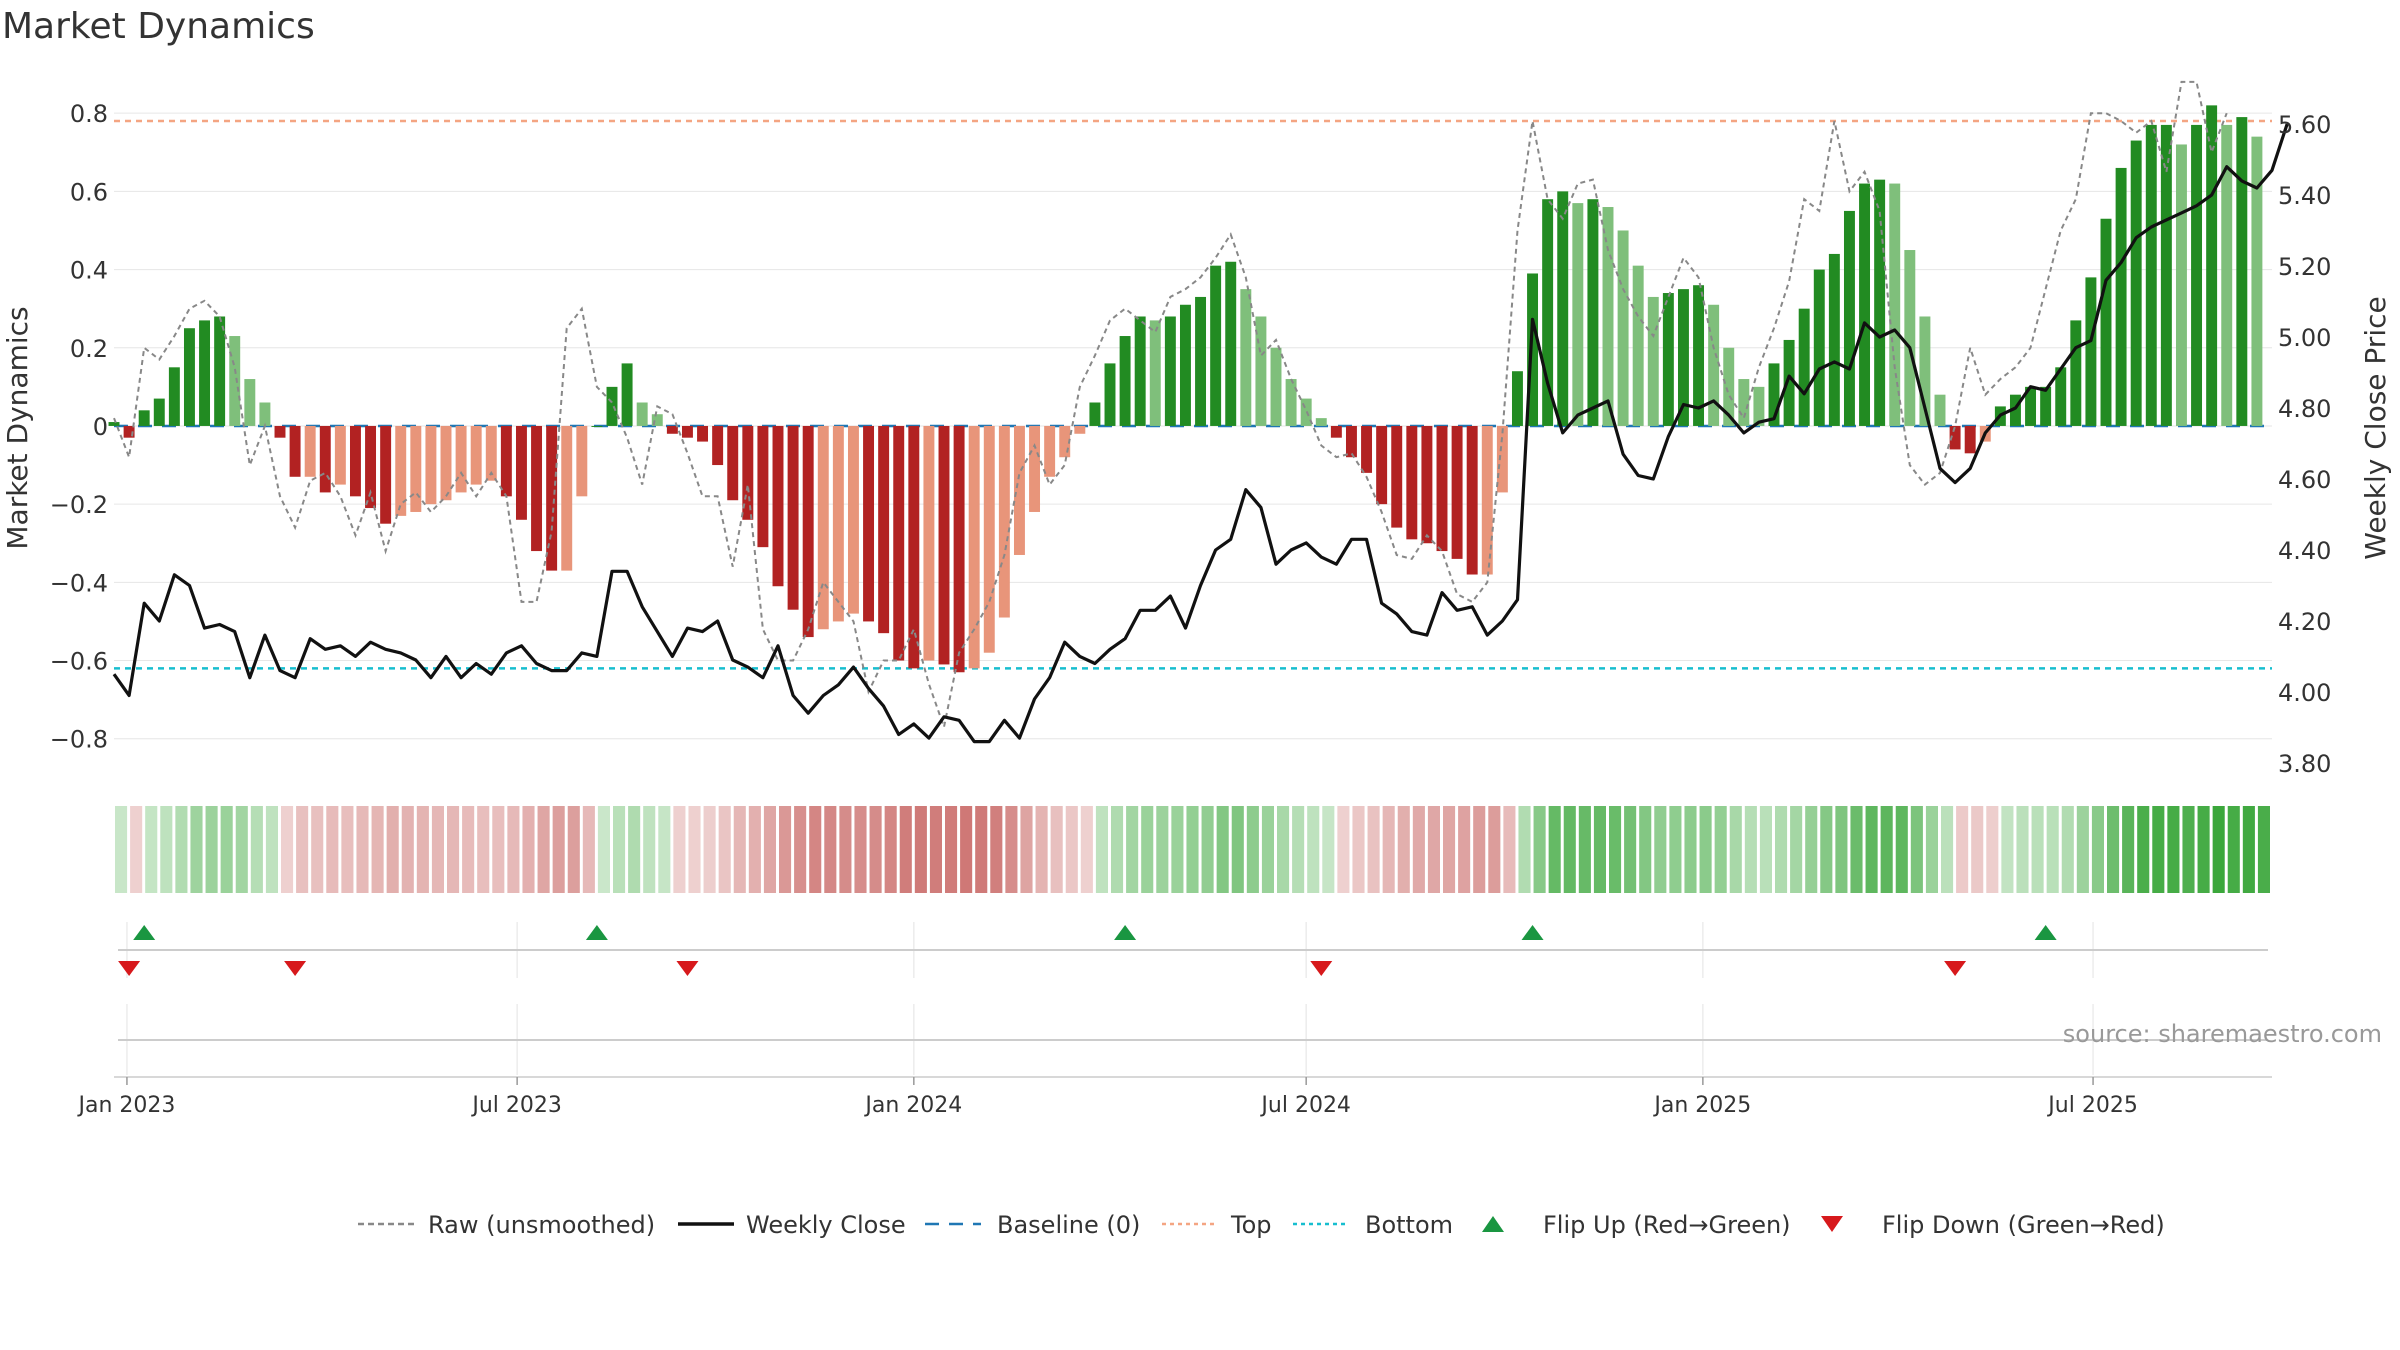 The image size is (2400, 1350). I want to click on source-credit: source: sharemaestro.com, so click(2222, 1034).